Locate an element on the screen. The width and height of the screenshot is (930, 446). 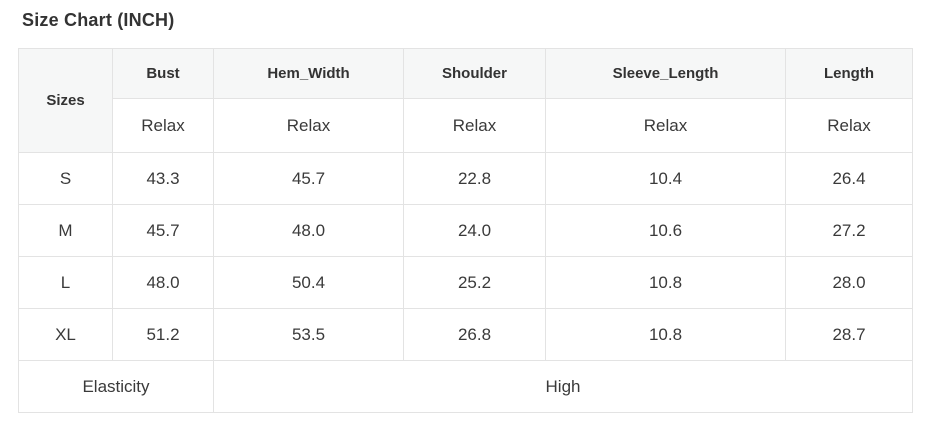
size-label: M is located at coordinates (65, 230).